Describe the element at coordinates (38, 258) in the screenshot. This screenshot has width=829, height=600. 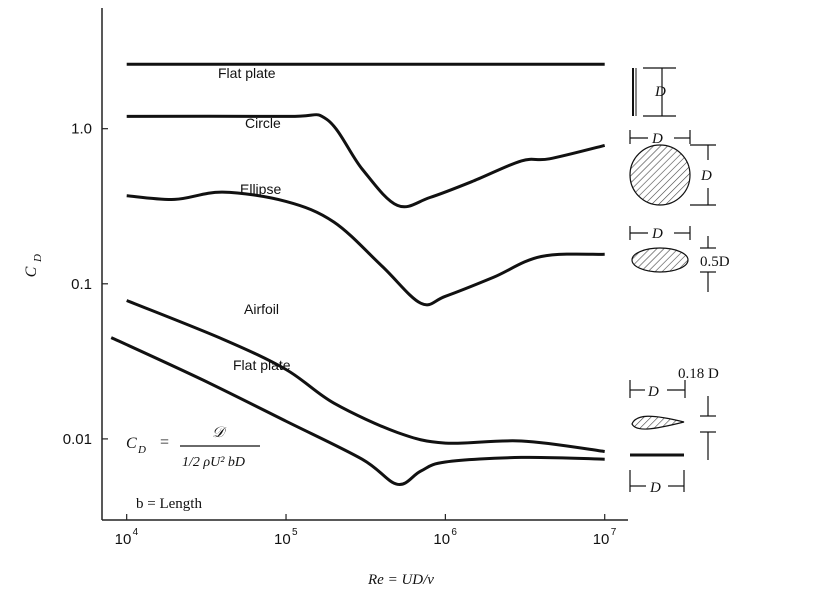
I see `y-axis-label-sub: D` at that location.